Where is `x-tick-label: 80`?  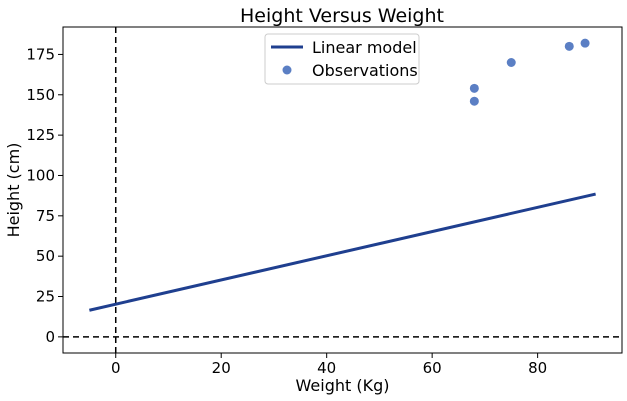 x-tick-label: 80 is located at coordinates (537, 368).